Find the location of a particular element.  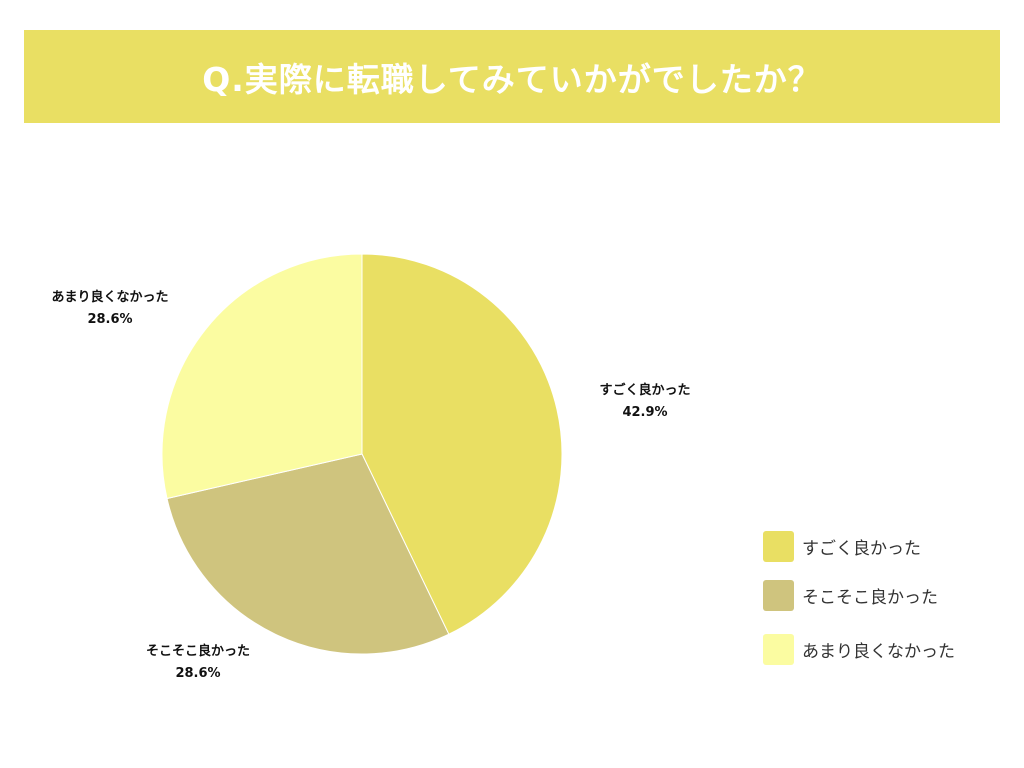

slice-label-text: あまり良くなかった is located at coordinates (110, 297).